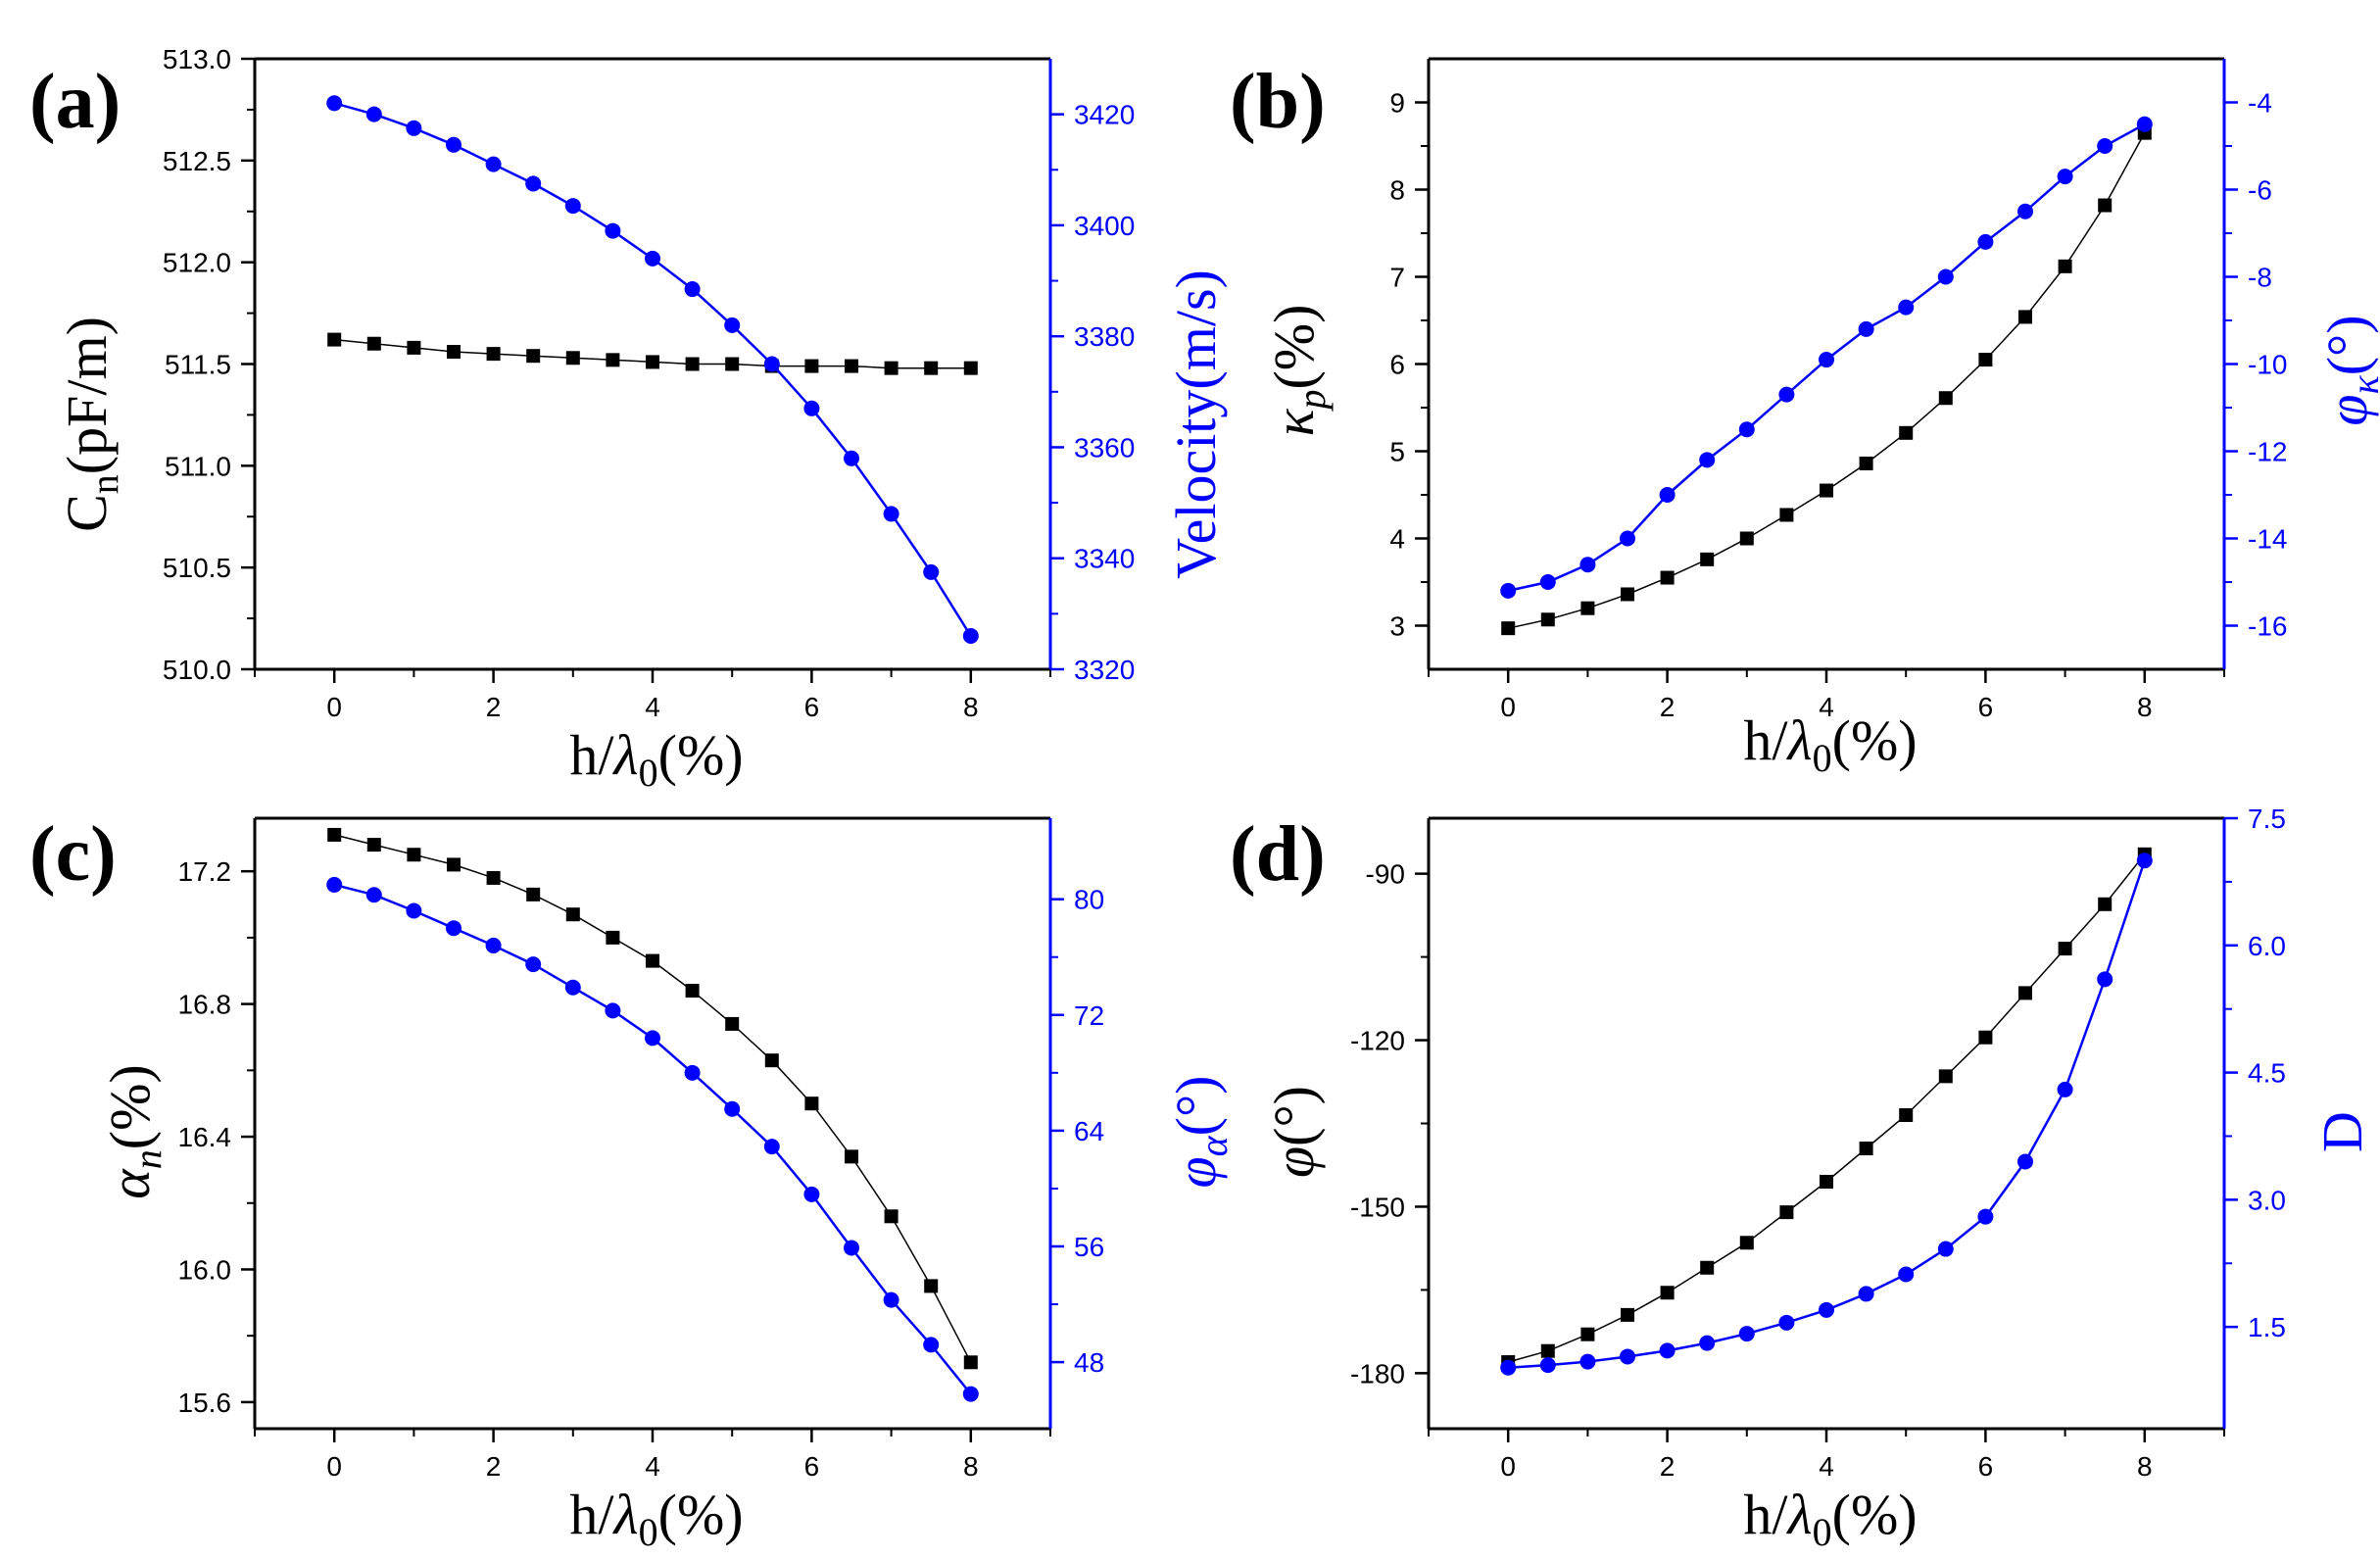 This screenshot has height=1559, width=2380. What do you see at coordinates (205, 1005) in the screenshot?
I see `left-tick-label-c: 16.8` at bounding box center [205, 1005].